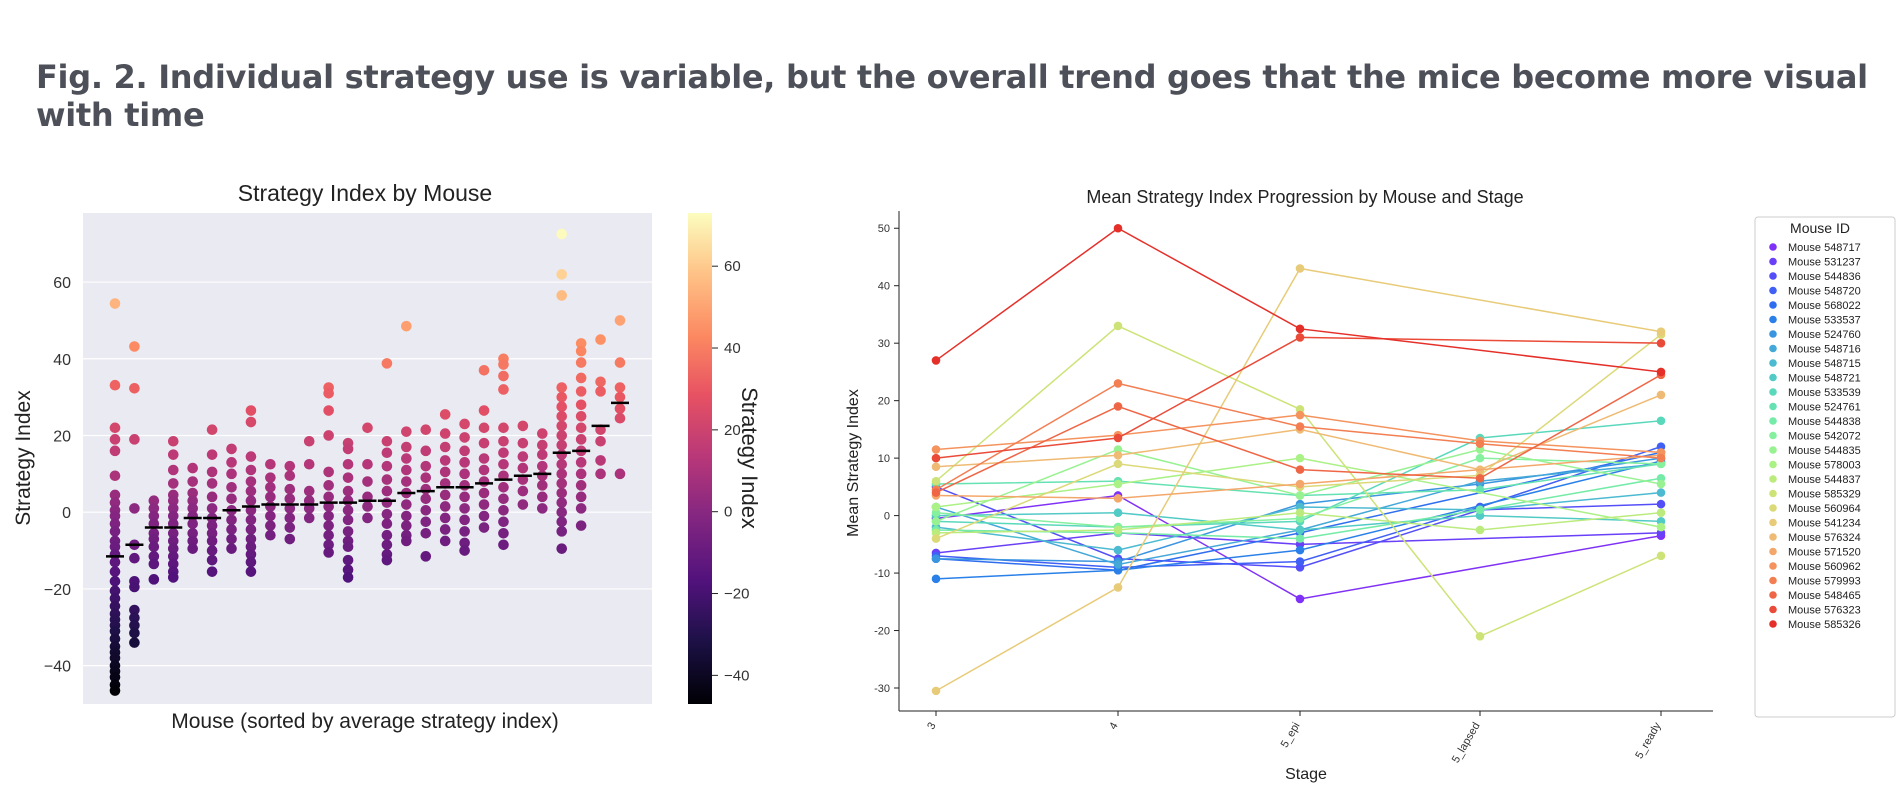 The height and width of the screenshot is (809, 1899). Describe the element at coordinates (1824, 466) in the screenshot. I see `legend-label: Mouse 578003` at that location.